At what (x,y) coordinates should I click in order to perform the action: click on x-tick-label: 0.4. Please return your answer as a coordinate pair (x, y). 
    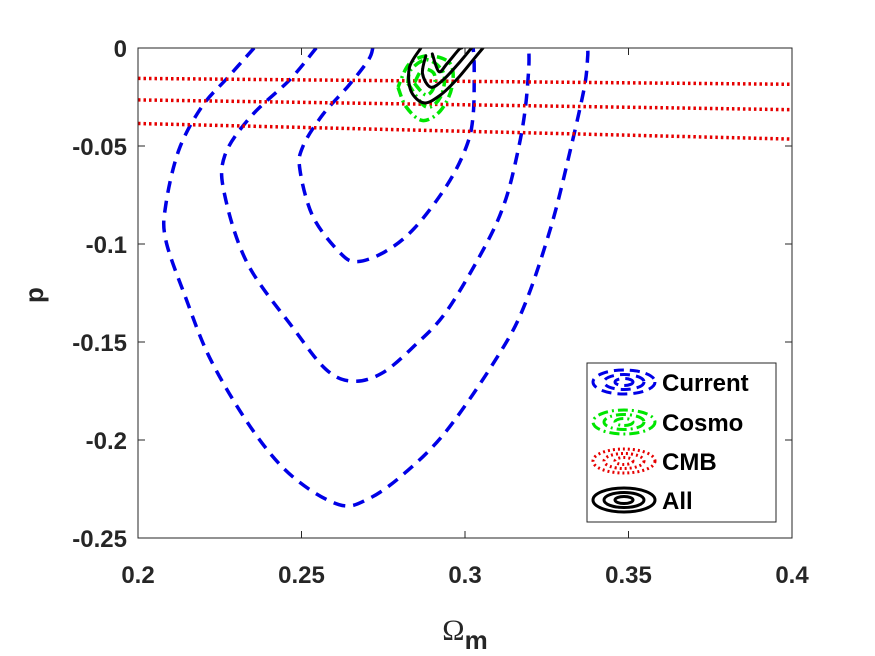
    Looking at the image, I should click on (792, 575).